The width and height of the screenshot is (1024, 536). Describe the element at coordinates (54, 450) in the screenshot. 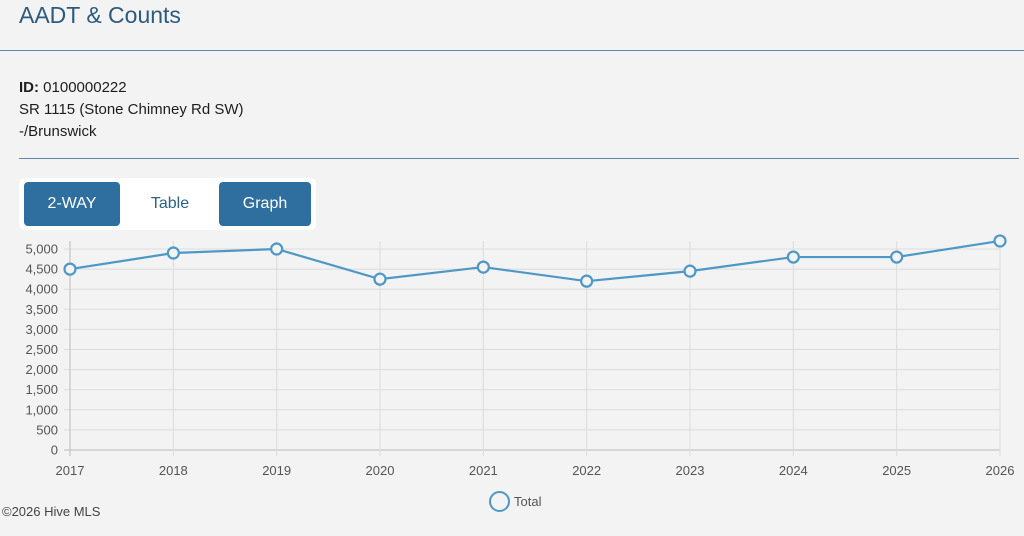

I see `y-tick-label: 0` at that location.